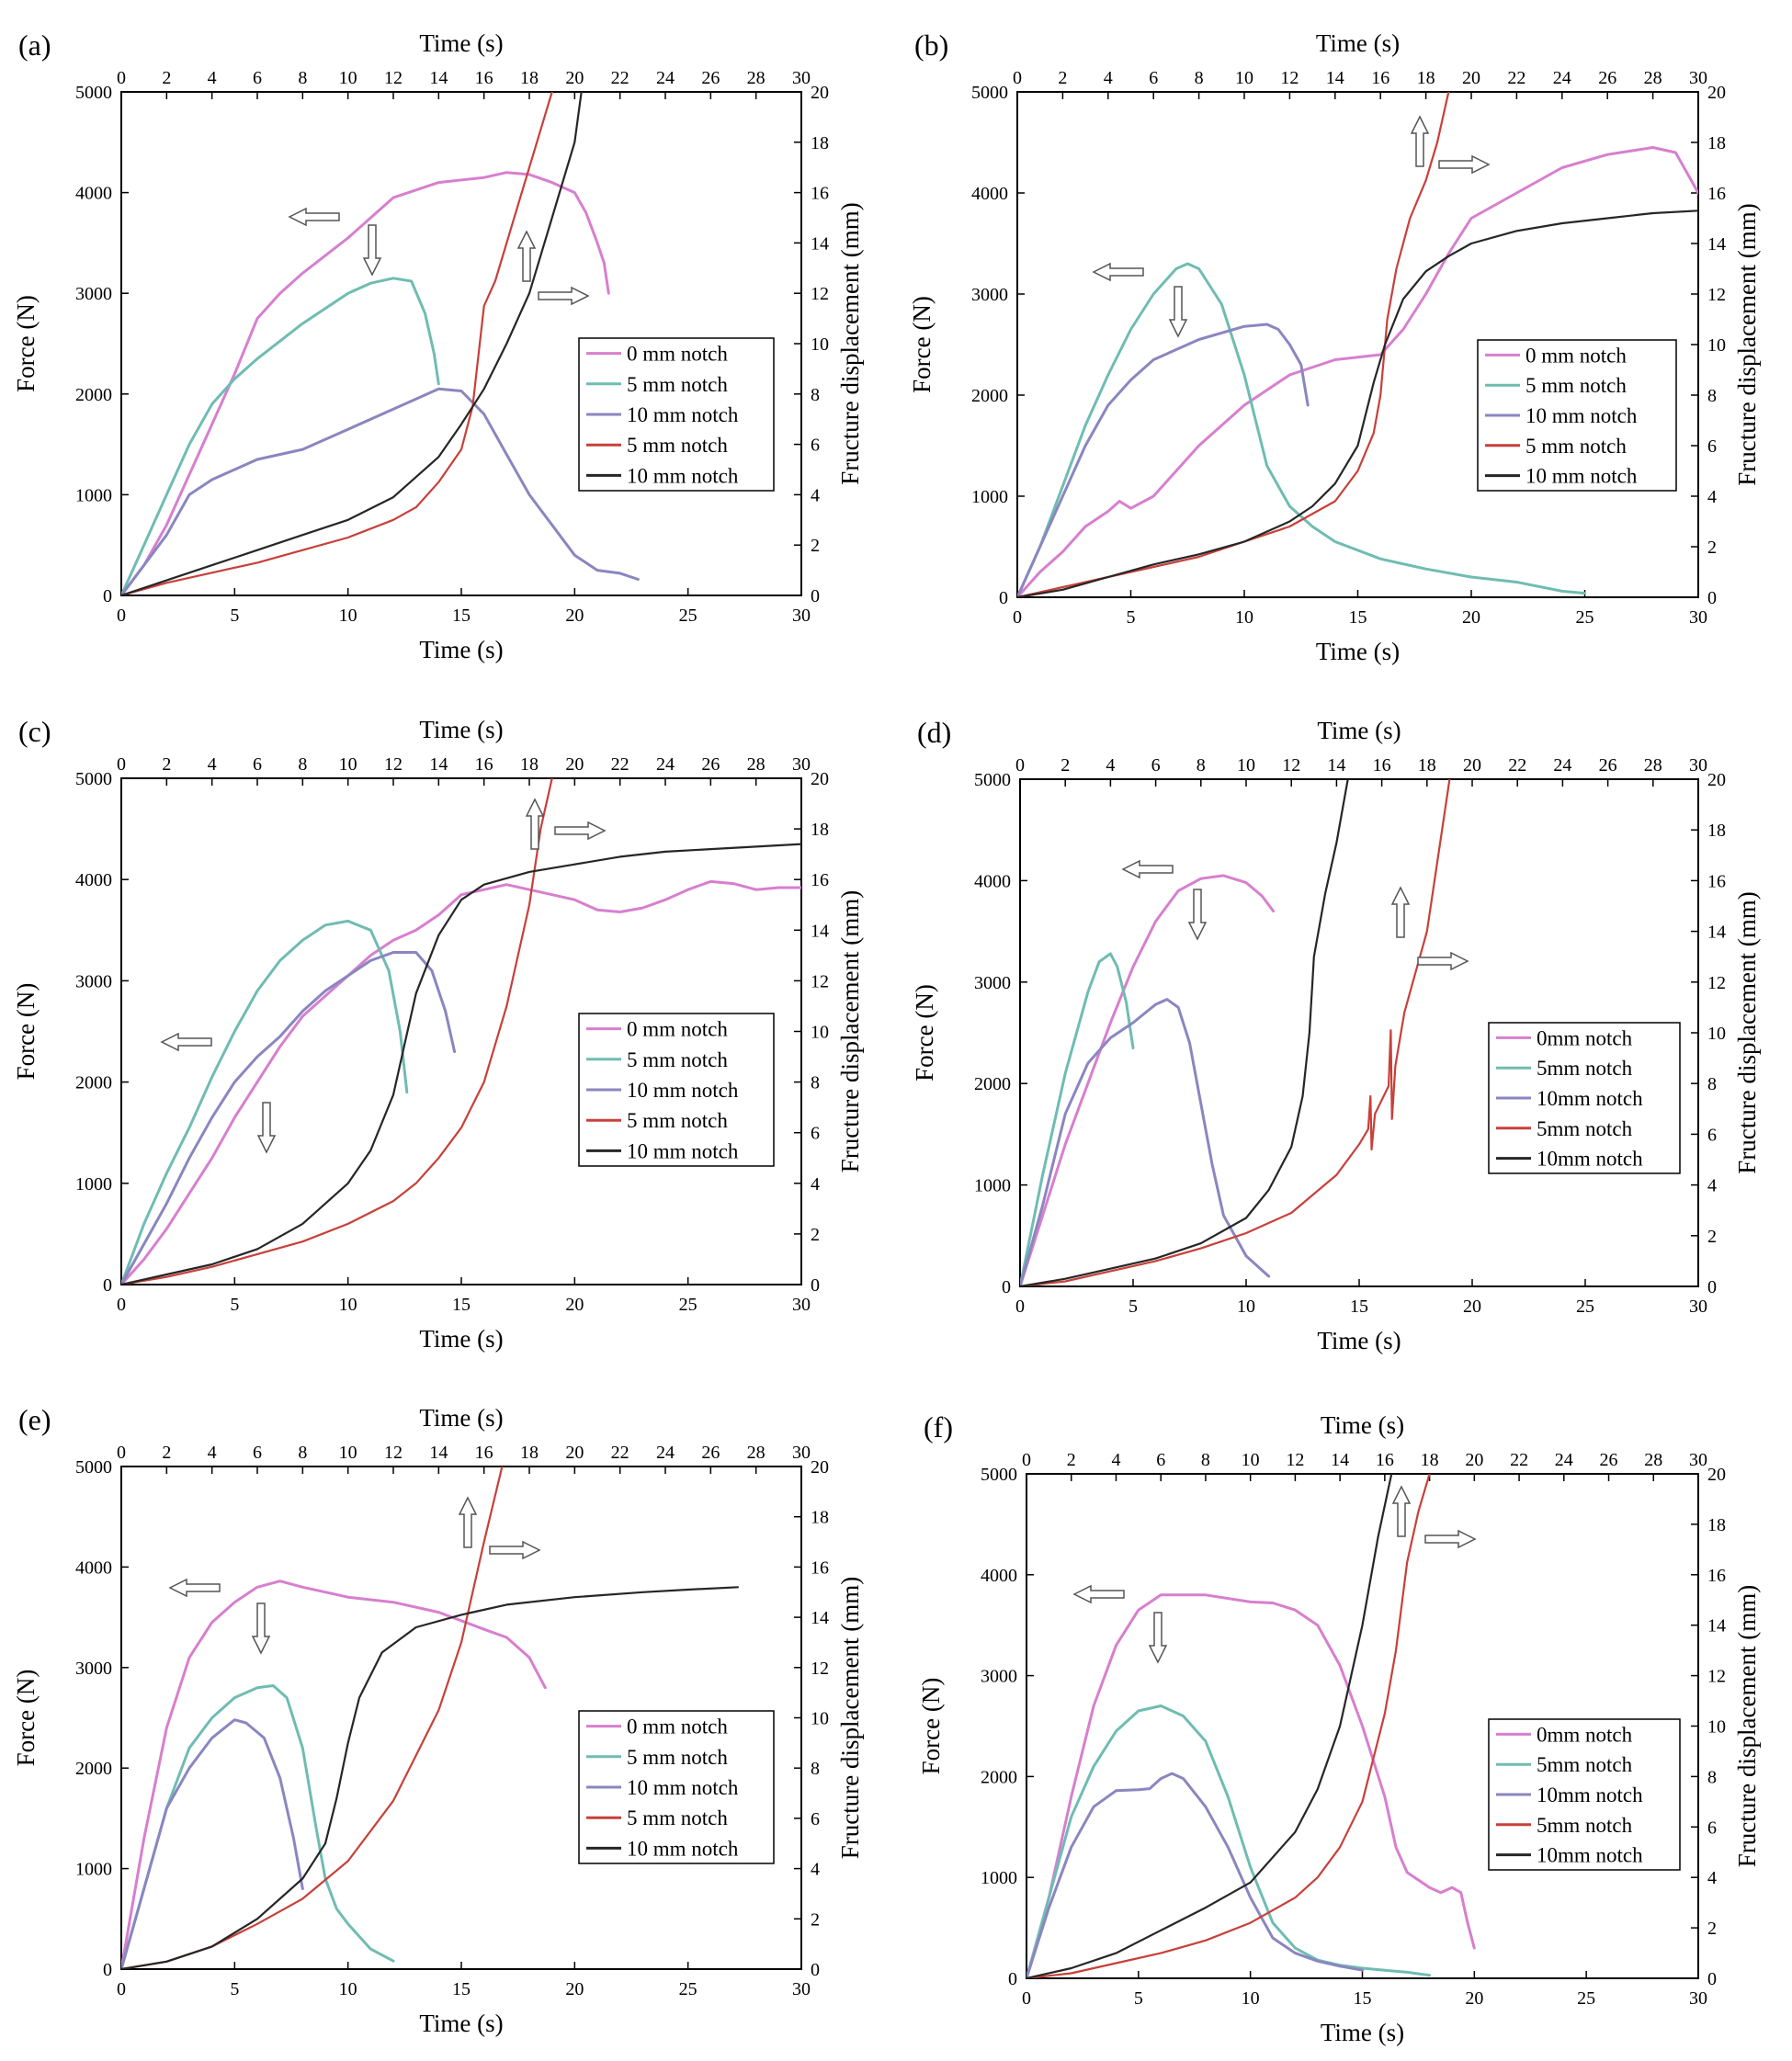  I want to click on y2-tick-label: 14, so click(1716, 933).